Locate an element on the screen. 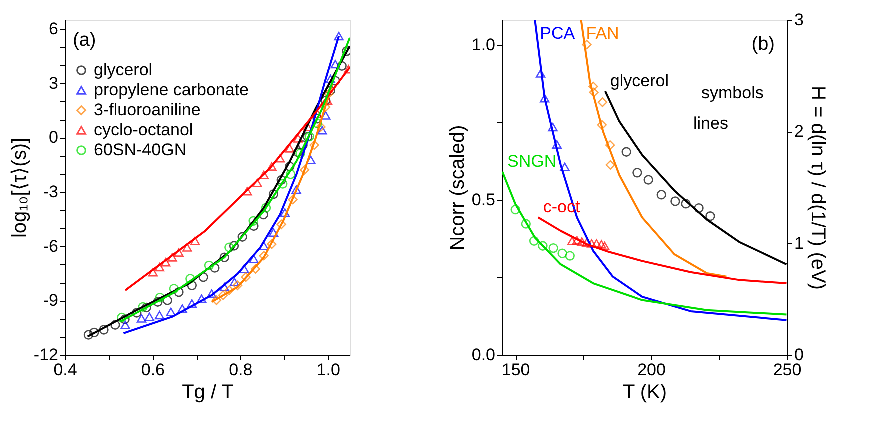 The image size is (875, 434). y2-tick-label: 2 is located at coordinates (799, 132).